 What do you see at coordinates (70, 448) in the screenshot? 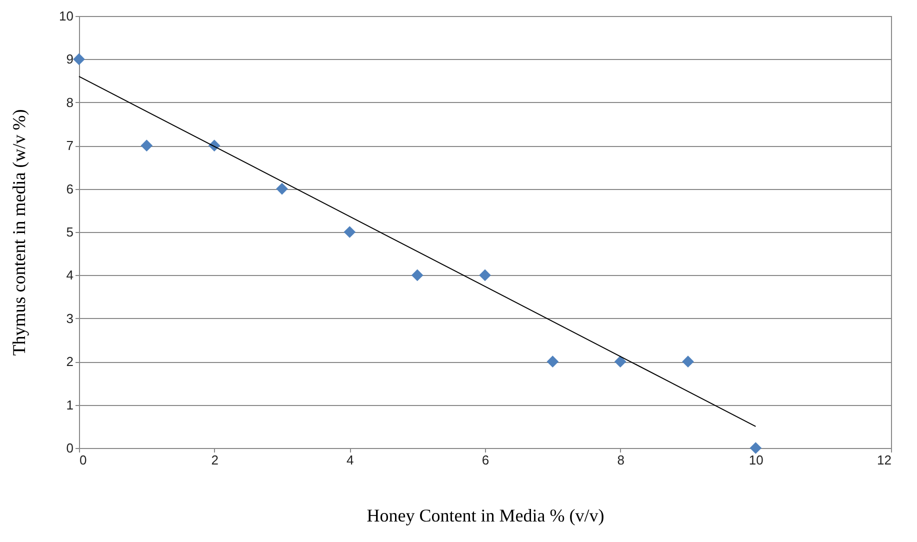
I see `y-tick-label: 0` at bounding box center [70, 448].